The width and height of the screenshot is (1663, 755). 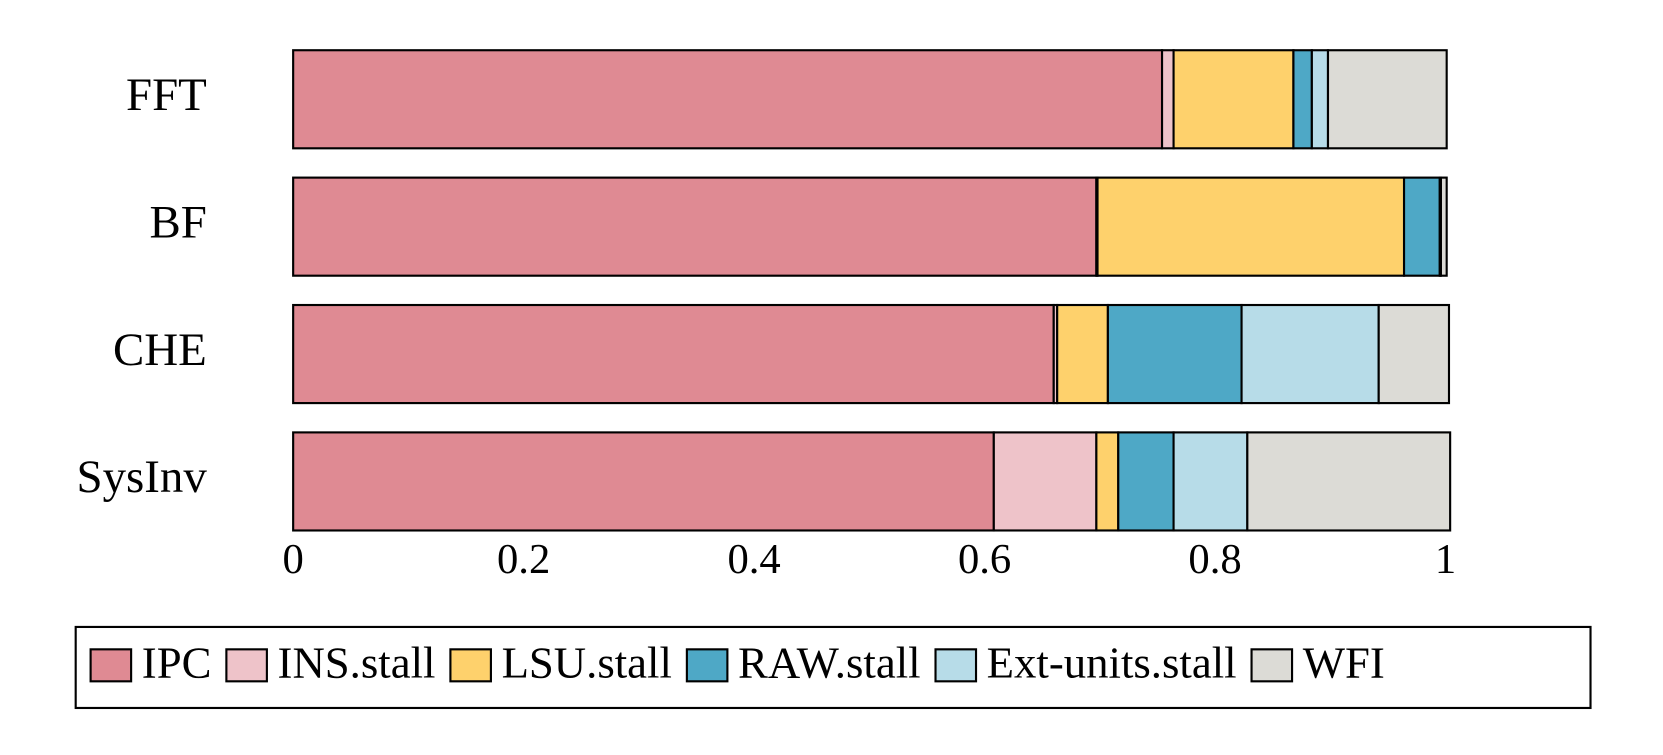 I want to click on y-tick-label: FFT, so click(x=166, y=95).